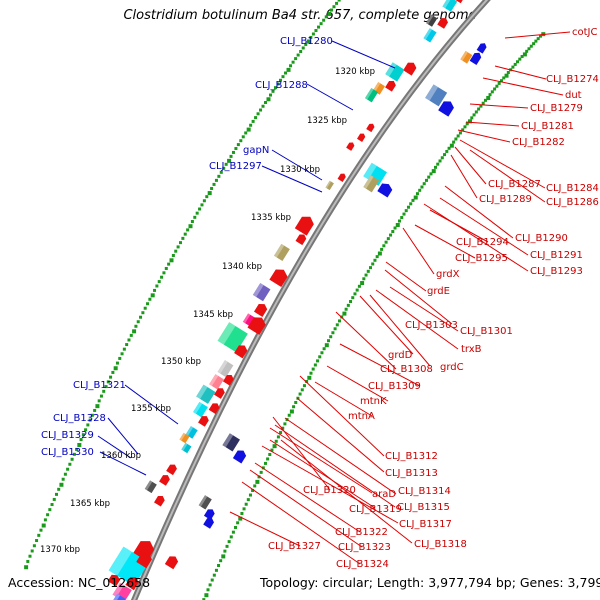 The height and width of the screenshot is (600, 600). Describe the element at coordinates (538, 142) in the screenshot. I see `gene-label: CLJ_B1282` at that location.